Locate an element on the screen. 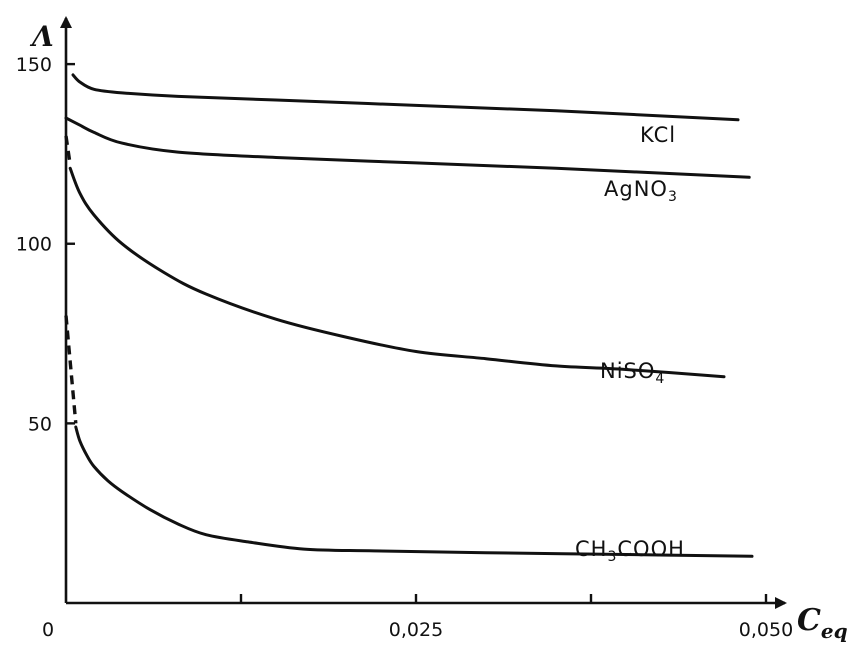 The height and width of the screenshot is (645, 850). series-label-ch3cooh: CH3COOH is located at coordinates (630, 551).